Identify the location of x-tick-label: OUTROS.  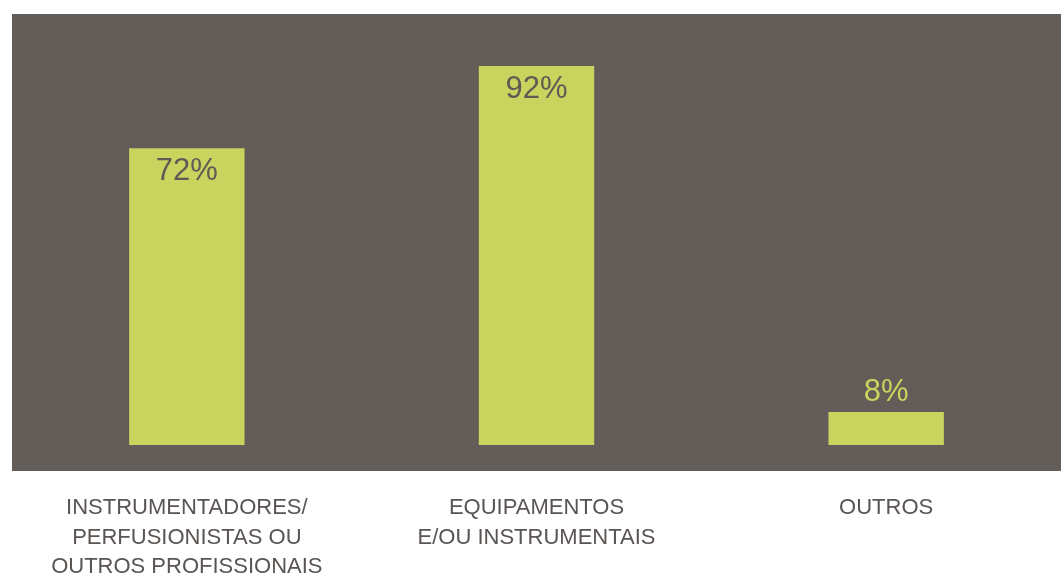
(886, 506).